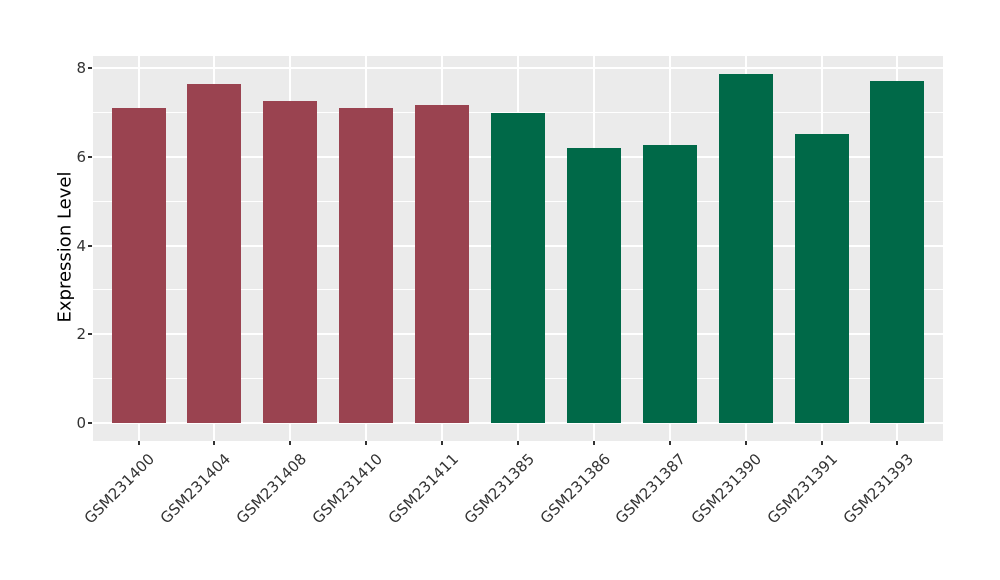  Describe the element at coordinates (290, 262) in the screenshot. I see `bar-GSM231408` at that location.